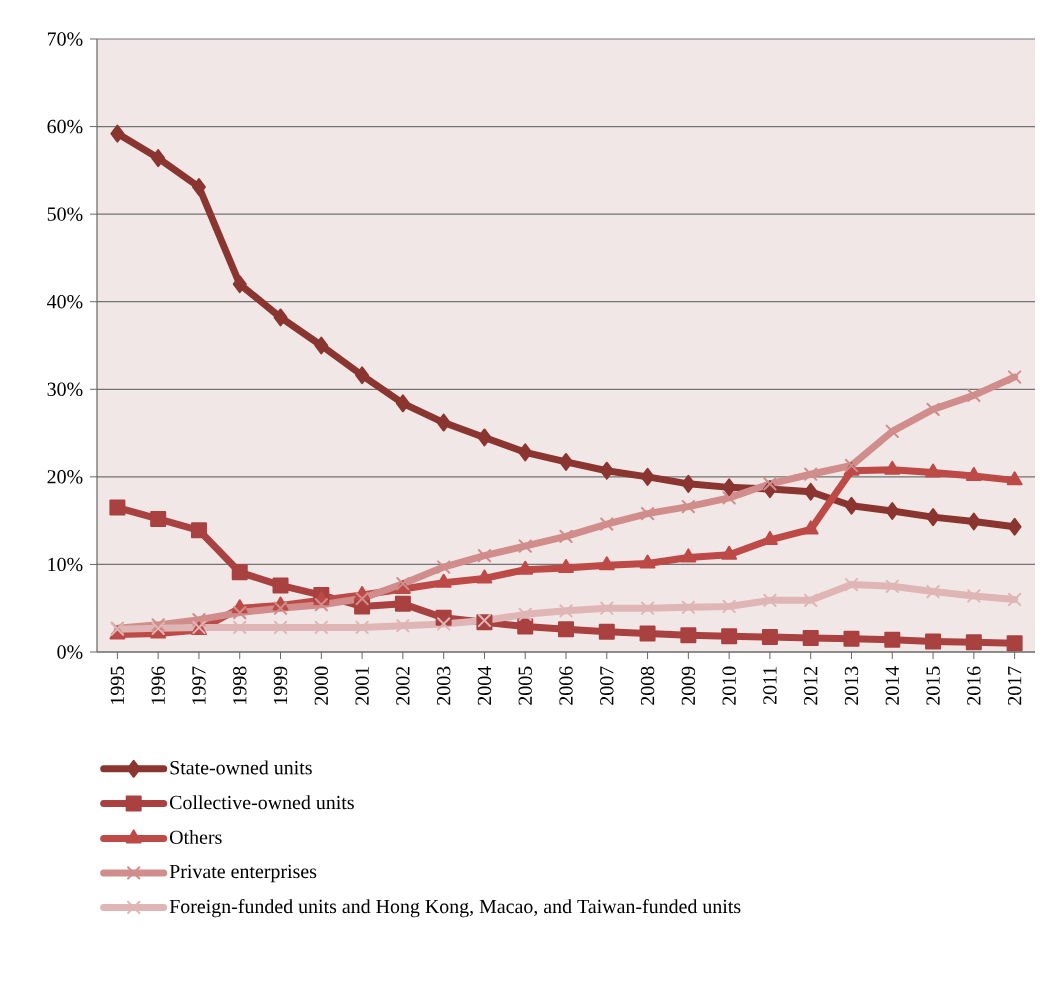 The width and height of the screenshot is (1052, 986). What do you see at coordinates (117, 685) in the screenshot?
I see `x-tick-label: 1995` at bounding box center [117, 685].